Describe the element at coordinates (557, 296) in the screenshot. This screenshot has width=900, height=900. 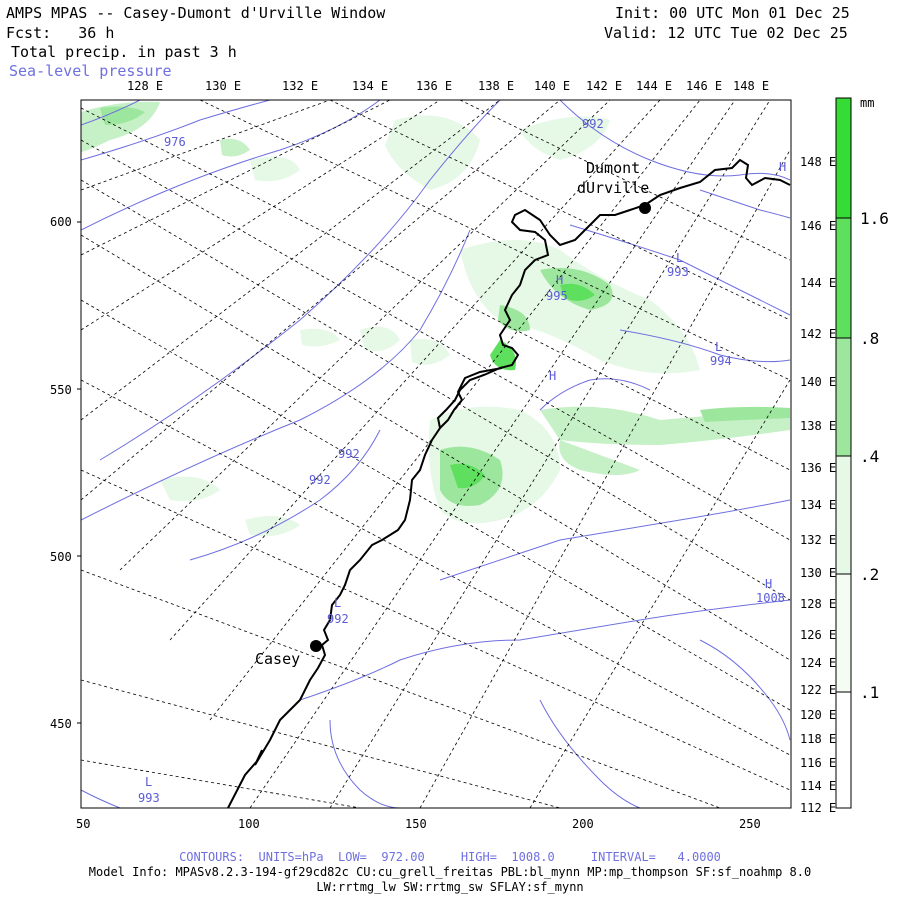
I see `pressure-label: 995` at that location.